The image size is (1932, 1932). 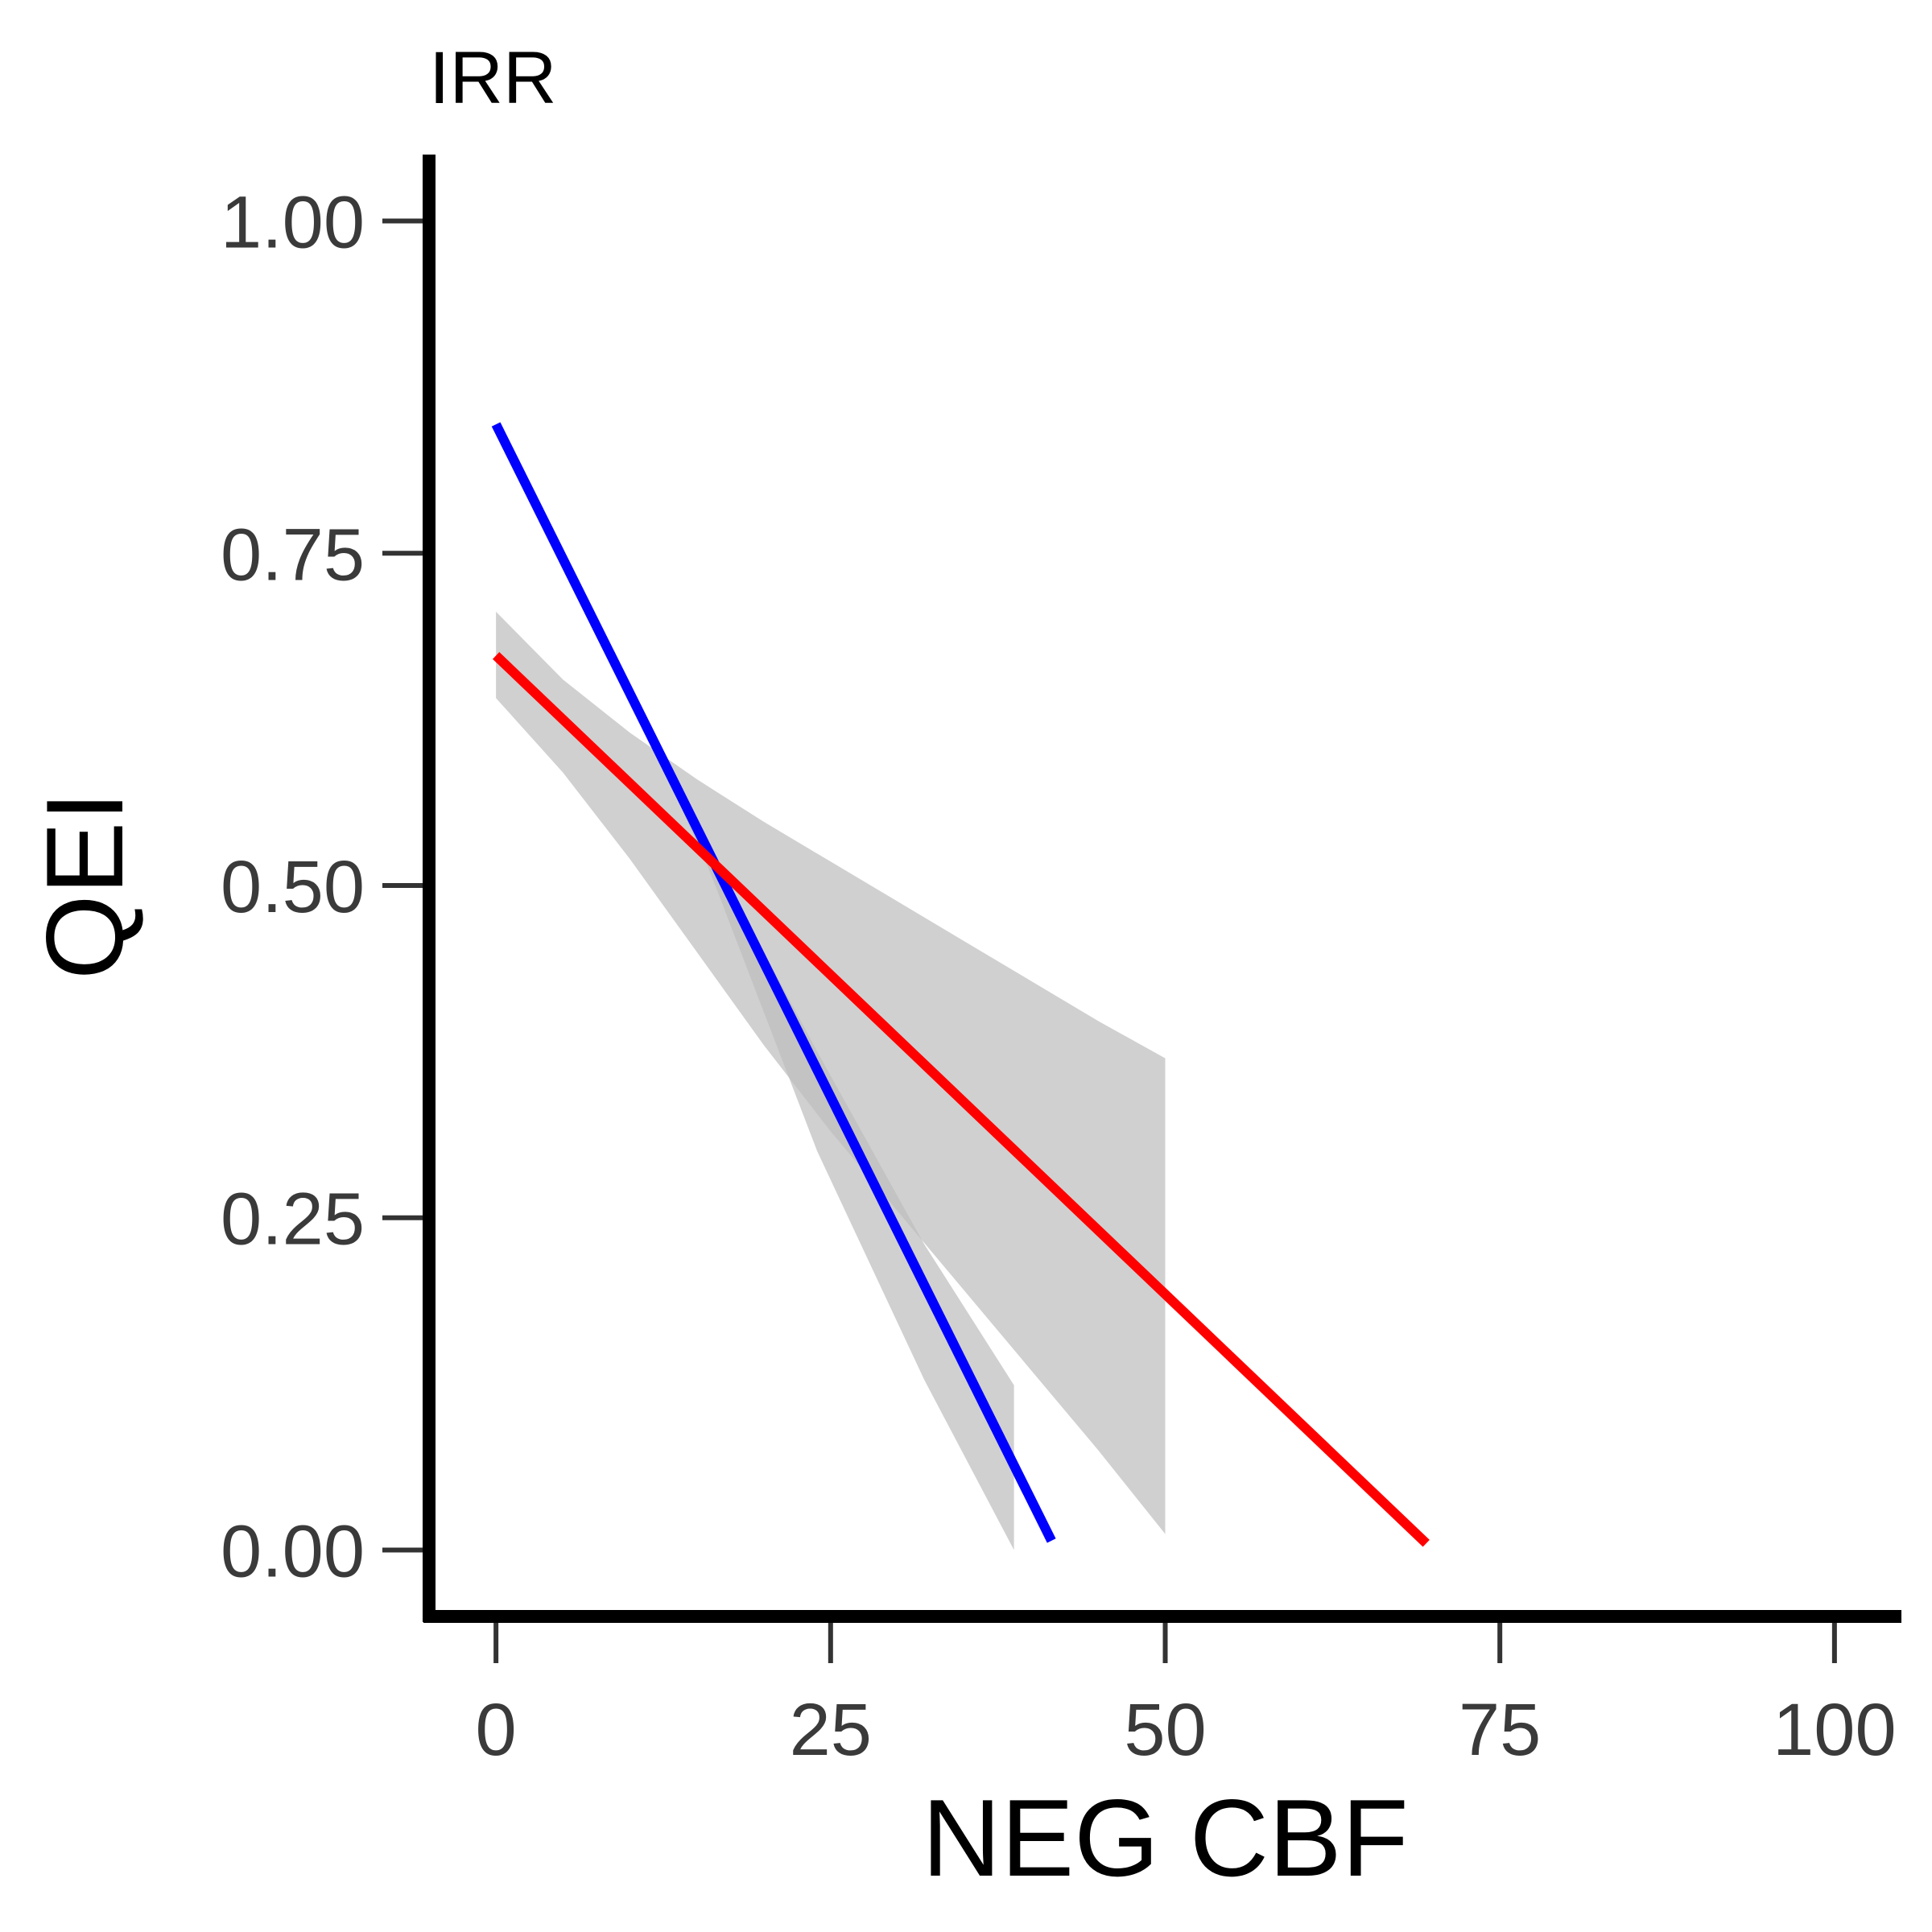 What do you see at coordinates (1165, 1838) in the screenshot?
I see `x-axis-title: NEG CBF` at bounding box center [1165, 1838].